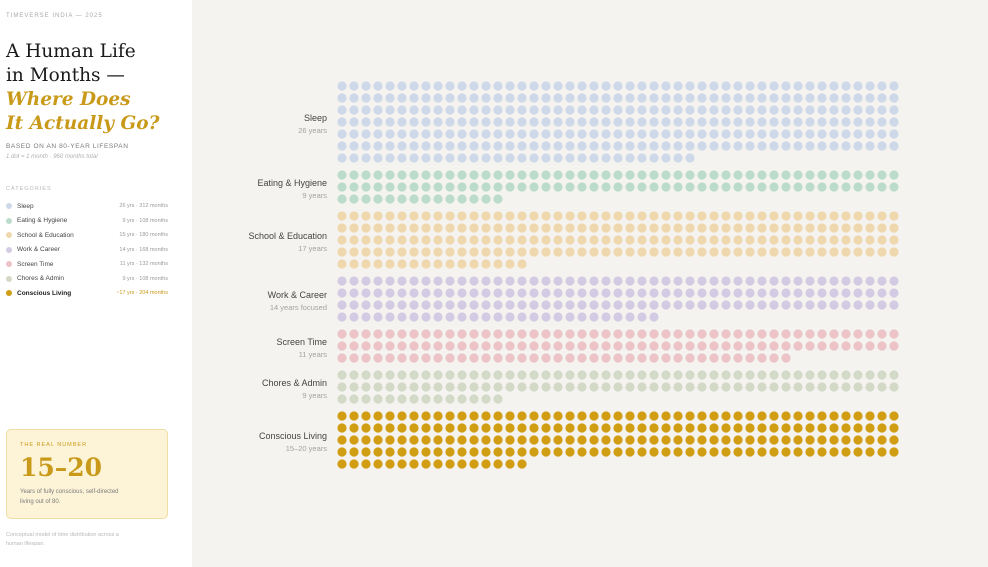  Describe the element at coordinates (292, 183) in the screenshot. I see `group-label: Eating & Hygiene` at that location.